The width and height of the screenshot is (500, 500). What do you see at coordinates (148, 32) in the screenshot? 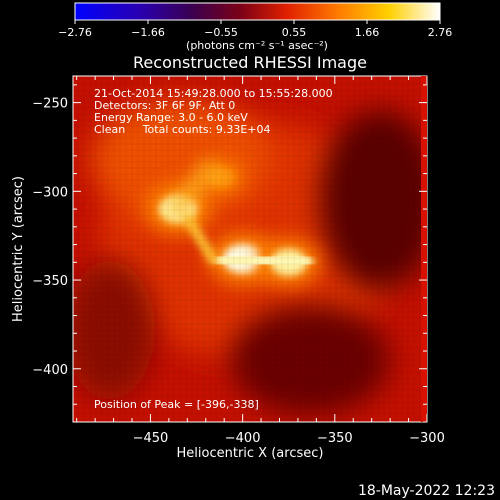
I see `colorbar-tick-label: −1.66` at bounding box center [148, 32].